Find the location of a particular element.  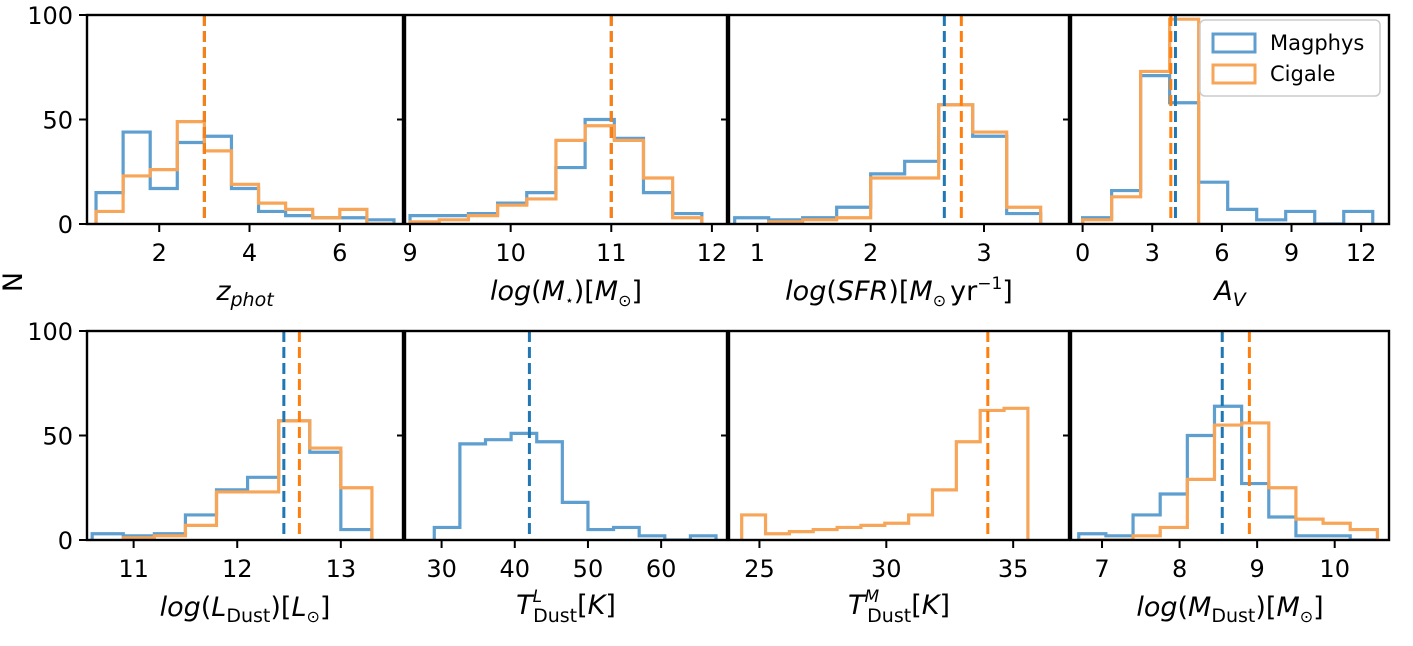

legend: Magphys Cigale is located at coordinates (1290, 58).